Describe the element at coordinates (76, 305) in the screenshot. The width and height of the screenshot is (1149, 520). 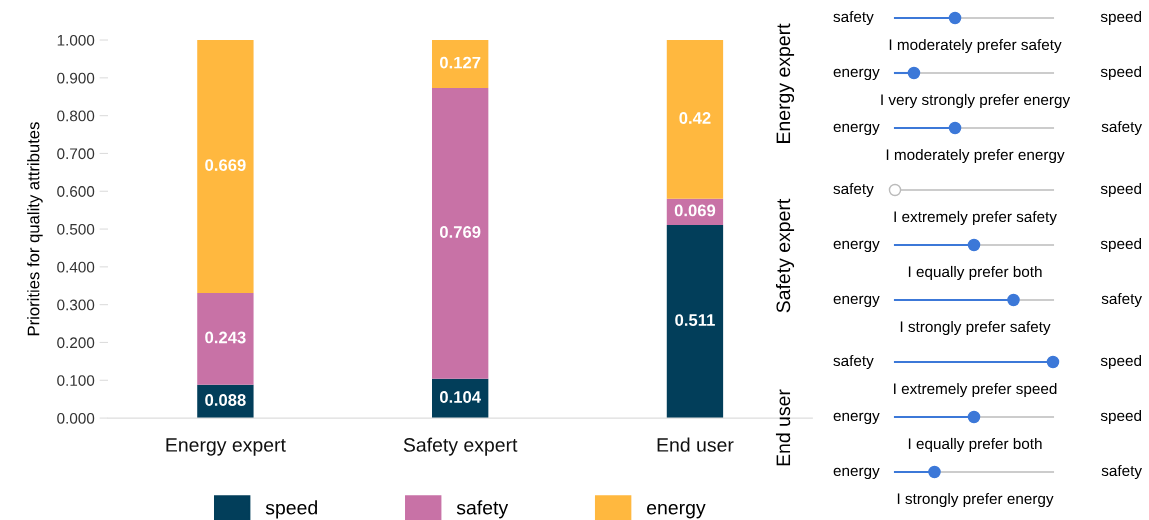
I see `y-tick-label: 0.300` at that location.